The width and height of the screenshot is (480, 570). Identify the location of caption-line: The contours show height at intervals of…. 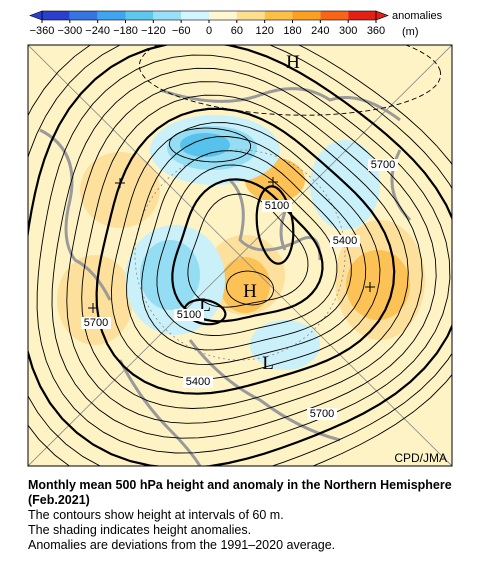
(156, 515).